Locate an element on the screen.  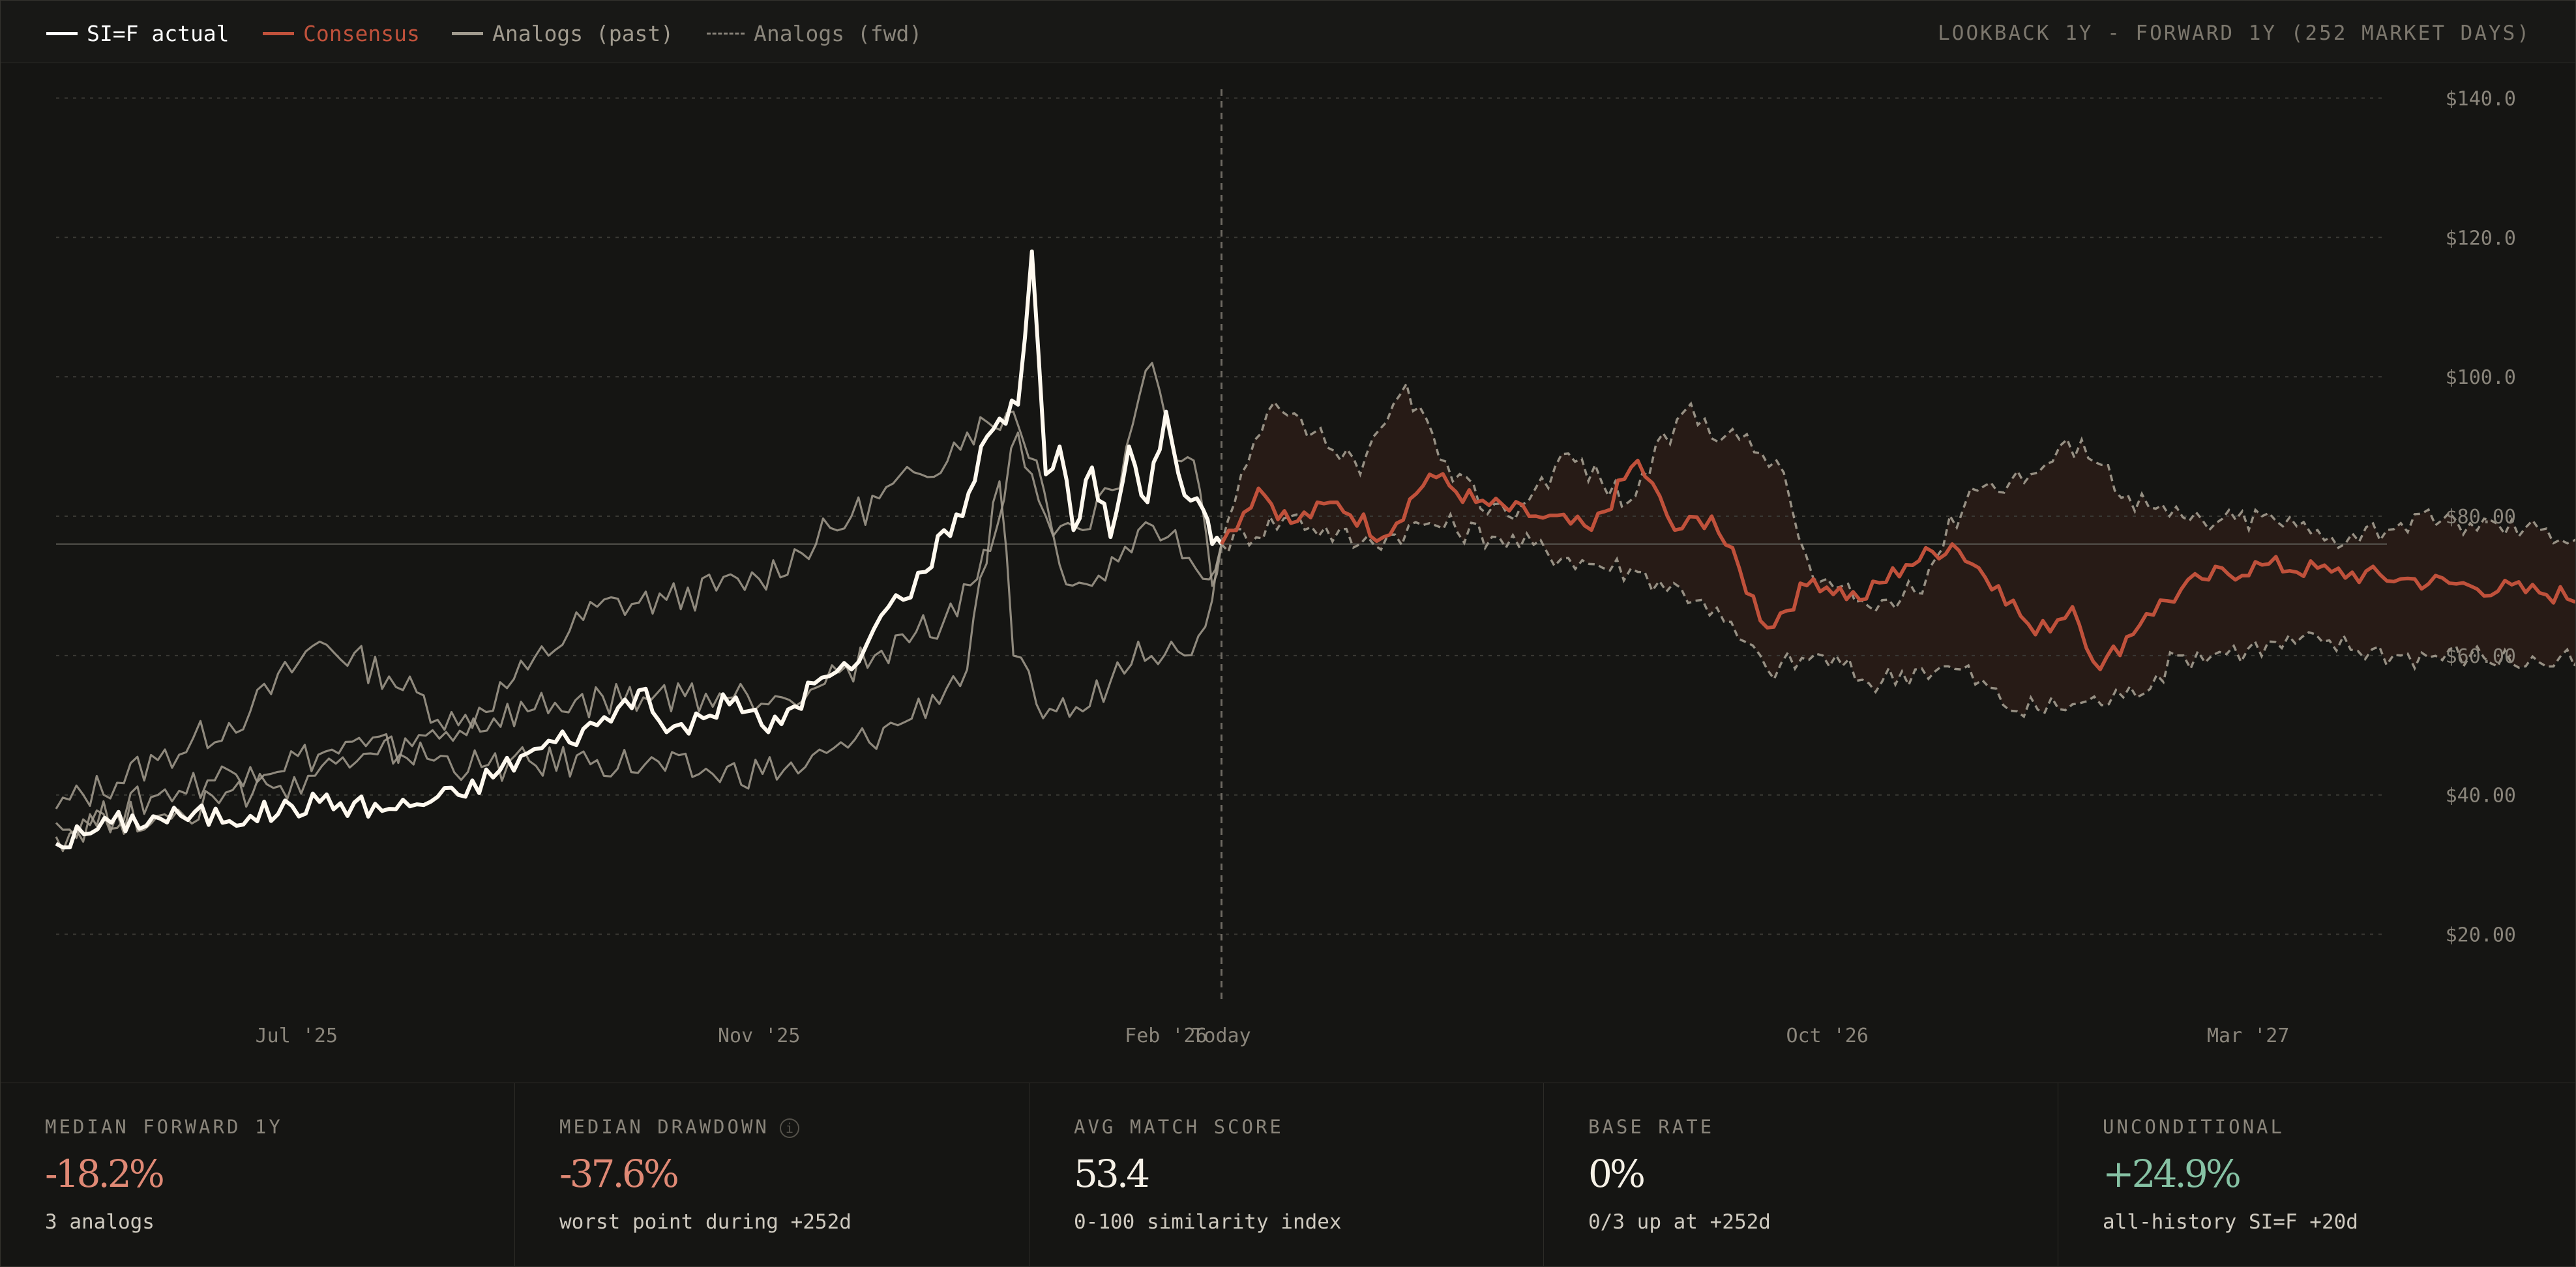
stat-base-rate: BASE RATE 0% 0/3 up at +252d is located at coordinates (1801, 1175).